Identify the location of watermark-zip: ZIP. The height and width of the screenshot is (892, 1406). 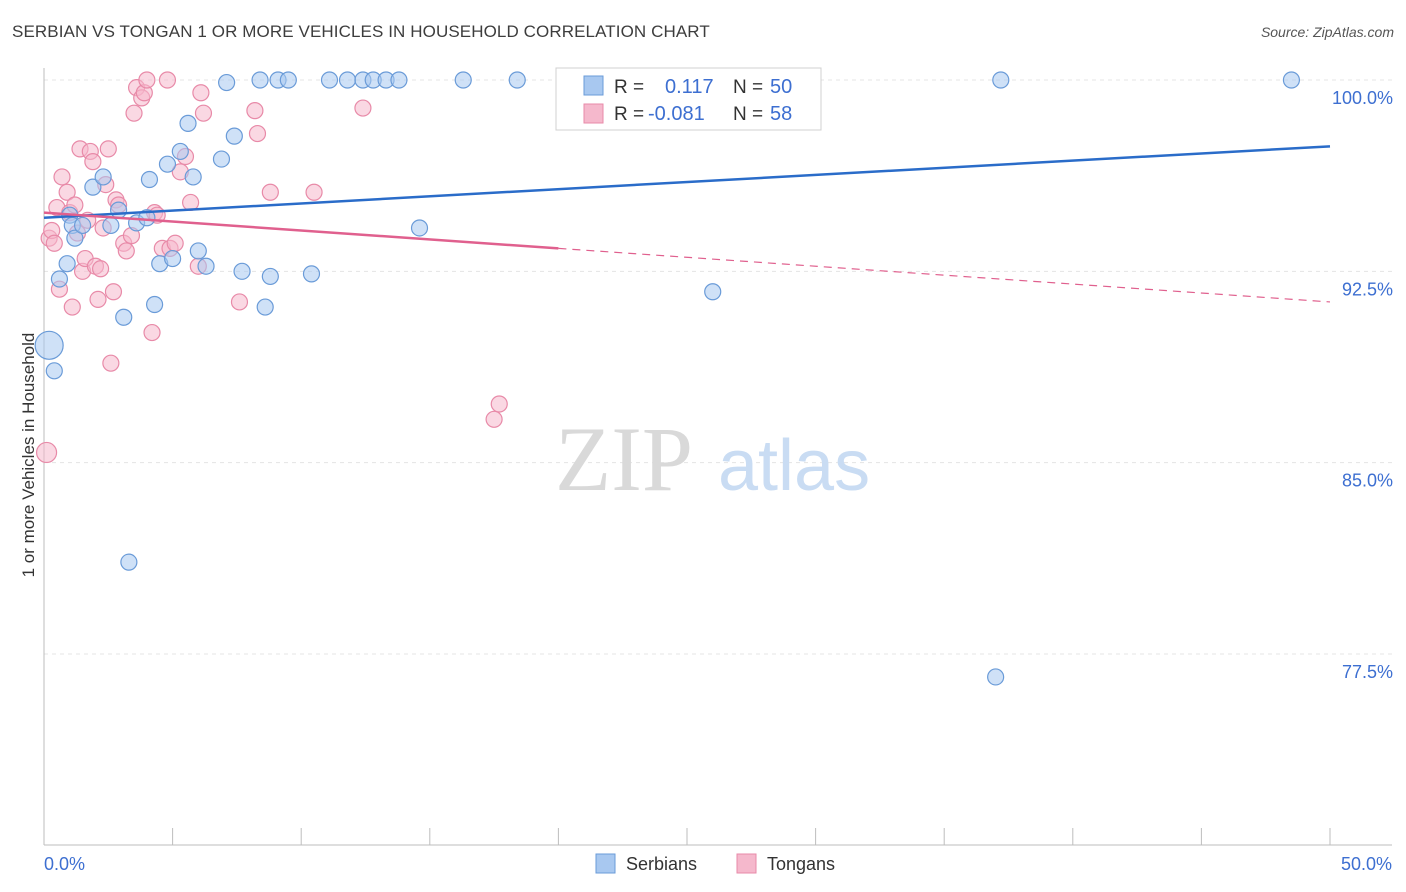
(624, 459).